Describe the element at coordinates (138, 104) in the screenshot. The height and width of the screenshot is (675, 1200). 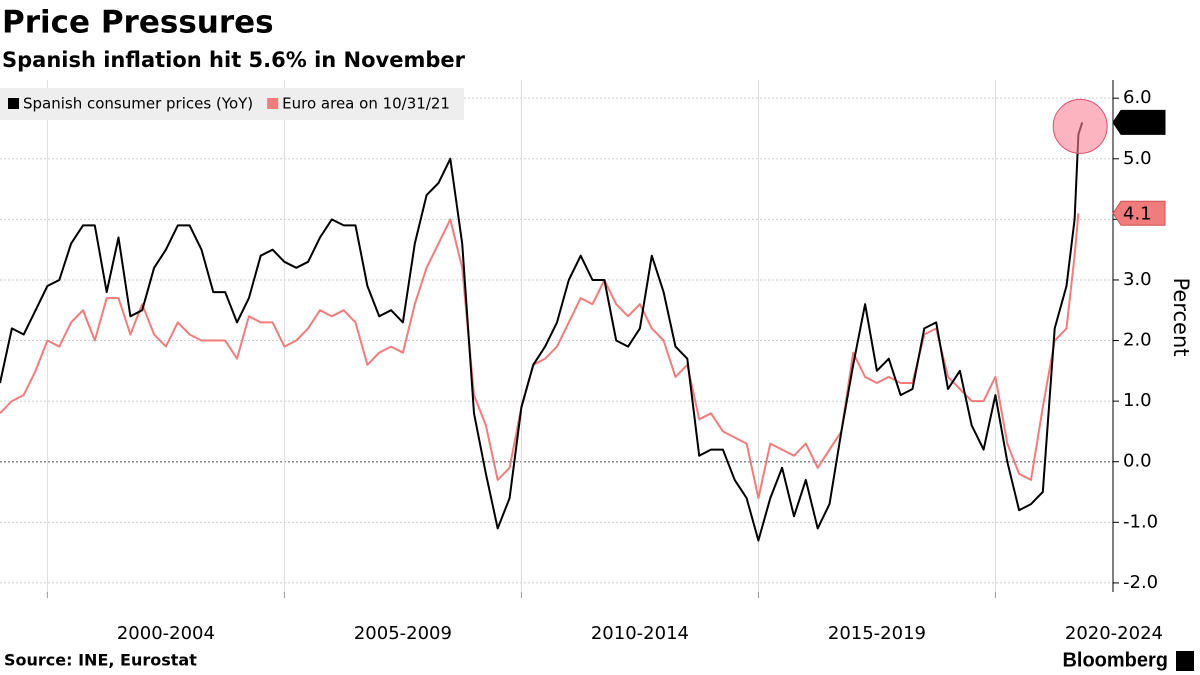
I see `legend-label: Spanish consumer prices (YoY)` at that location.